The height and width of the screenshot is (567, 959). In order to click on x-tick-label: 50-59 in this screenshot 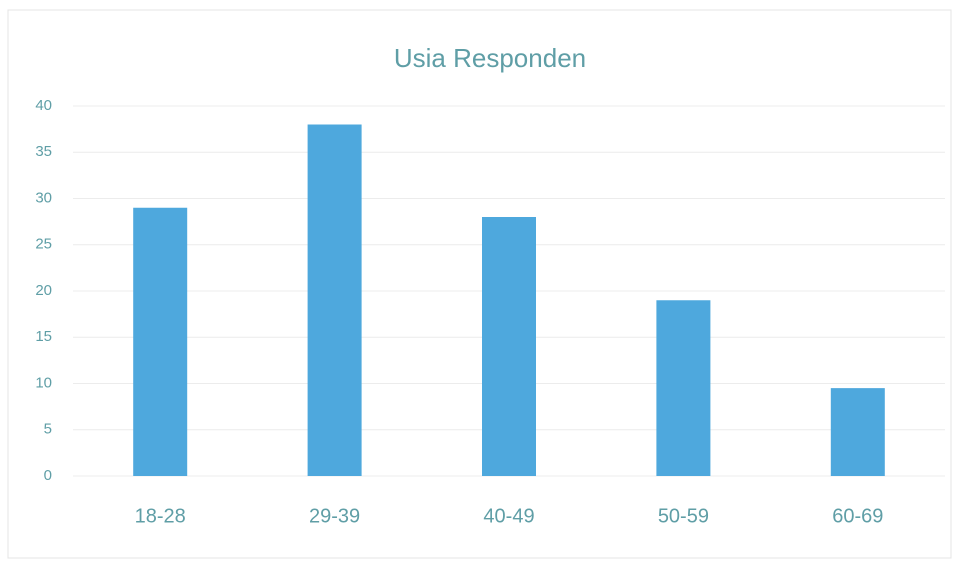, I will do `click(683, 516)`.